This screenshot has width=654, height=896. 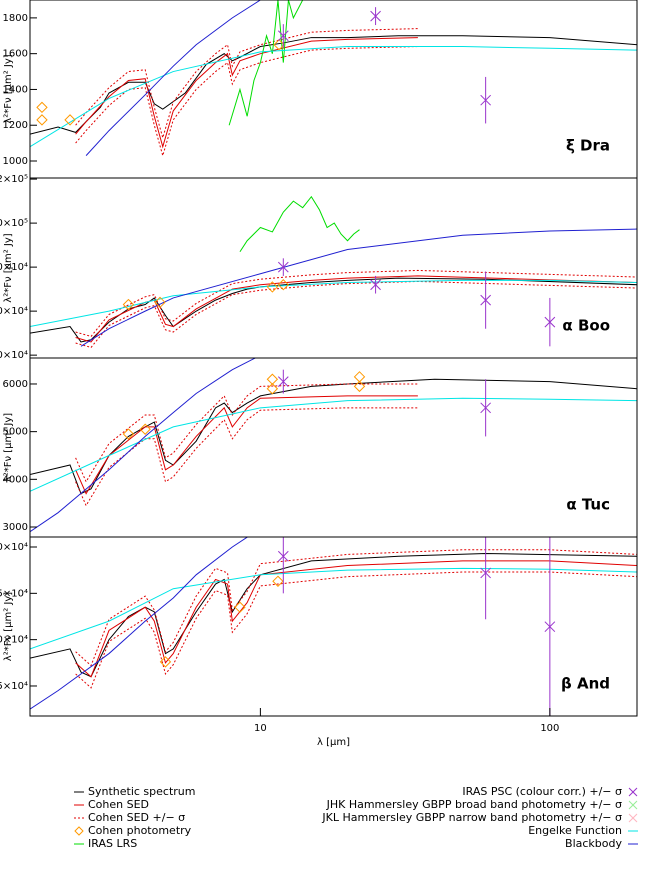 I want to click on legend-label: Blackbody, so click(x=593, y=843).